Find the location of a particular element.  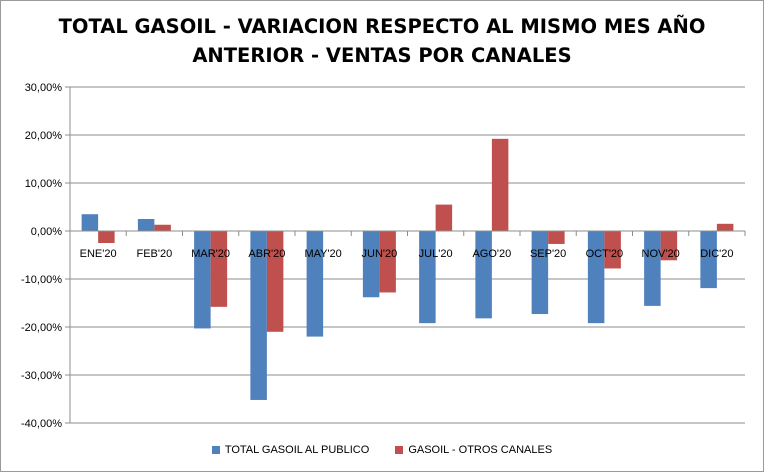

legend-label-otros: GASOIL - OTROS CANALES is located at coordinates (480, 450).